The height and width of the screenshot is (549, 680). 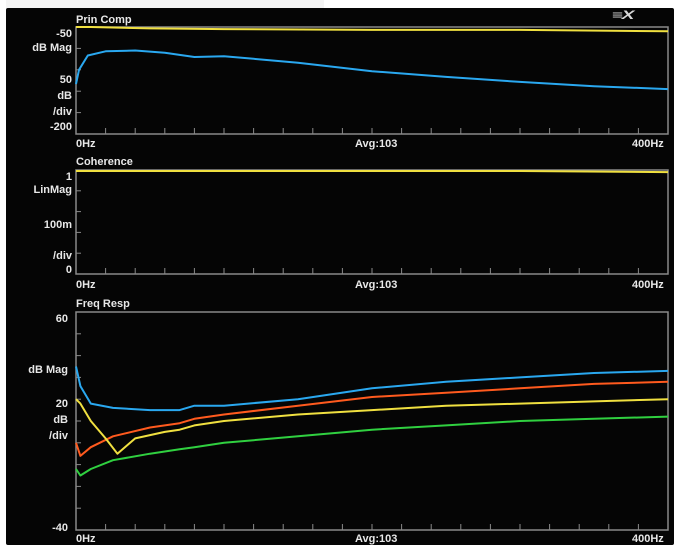 I want to click on panel-title-coherence: Coherence, so click(x=104, y=162).